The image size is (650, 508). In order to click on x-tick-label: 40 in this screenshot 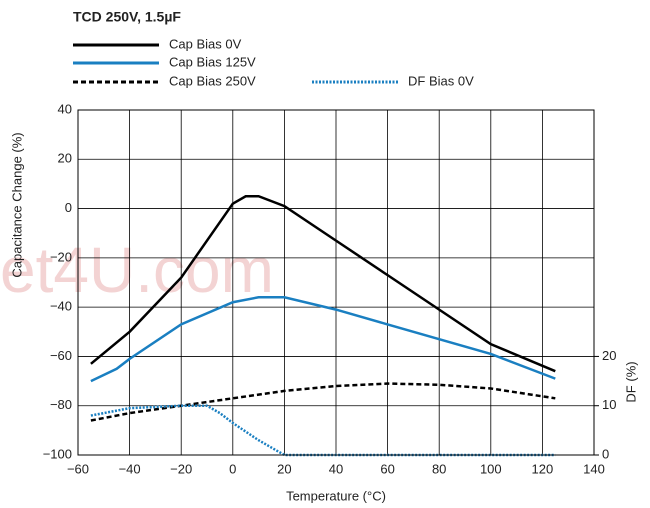, I will do `click(336, 468)`.